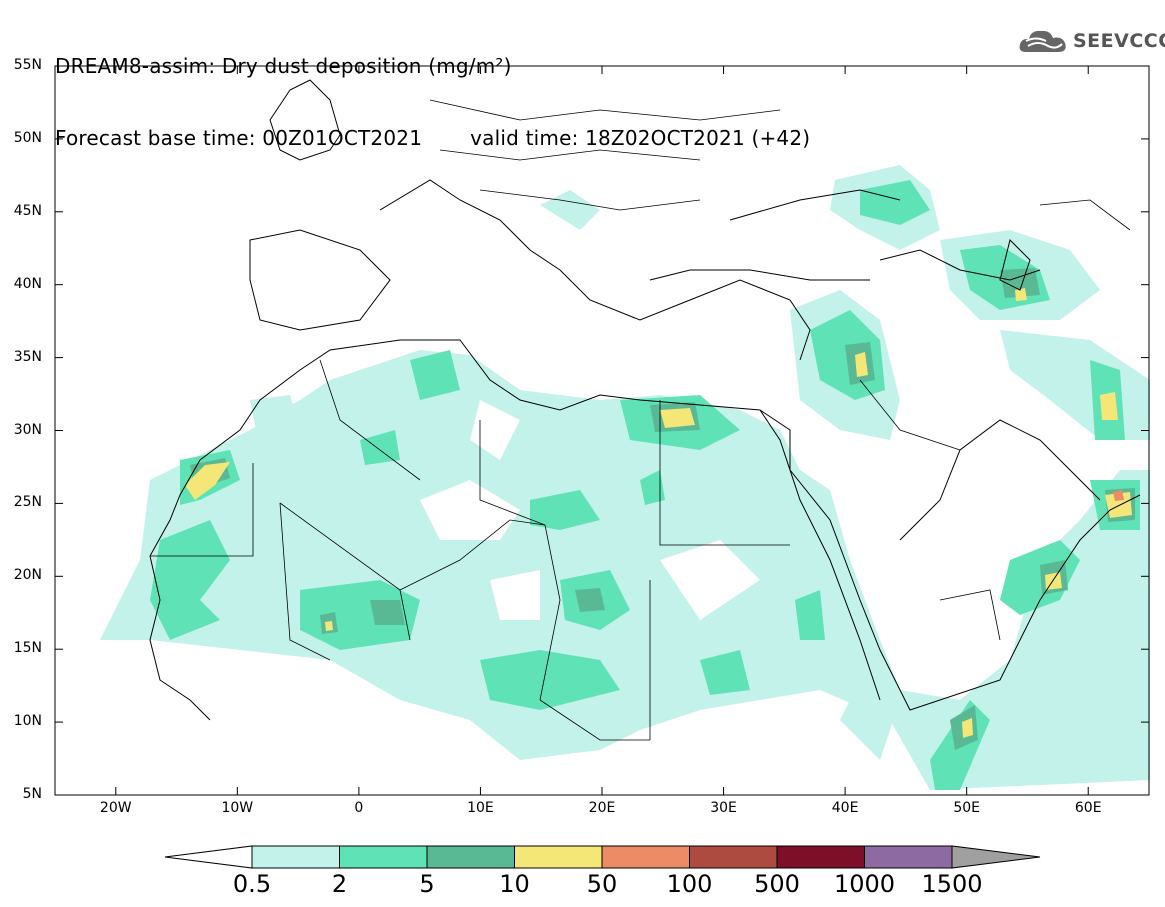 The height and width of the screenshot is (907, 1165). Describe the element at coordinates (514, 884) in the screenshot. I see `colorbar-label: 10` at that location.